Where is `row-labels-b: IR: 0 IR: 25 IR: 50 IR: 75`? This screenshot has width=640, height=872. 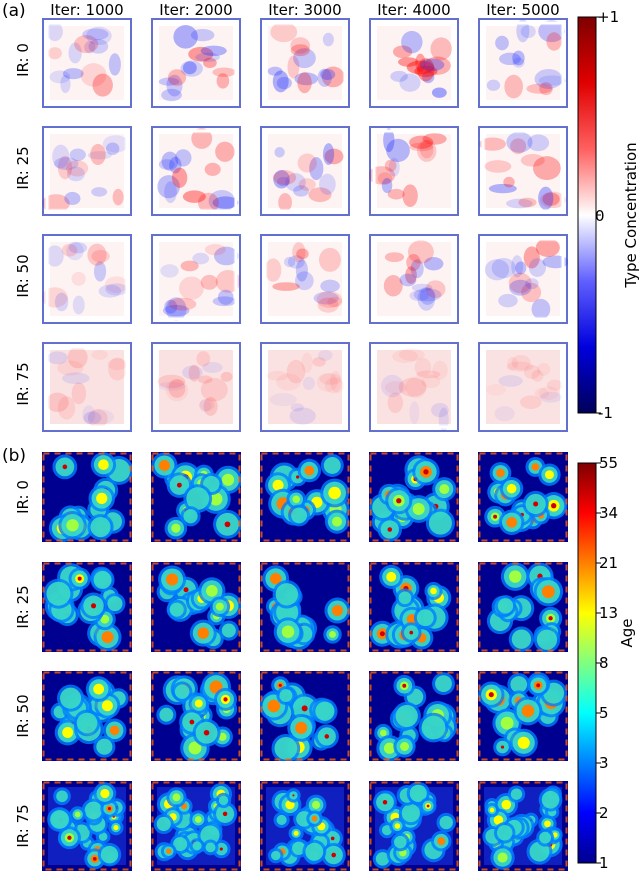
row-labels-b: IR: 0 IR: 25 IR: 50 IR: 75 is located at coordinates (23, 664).